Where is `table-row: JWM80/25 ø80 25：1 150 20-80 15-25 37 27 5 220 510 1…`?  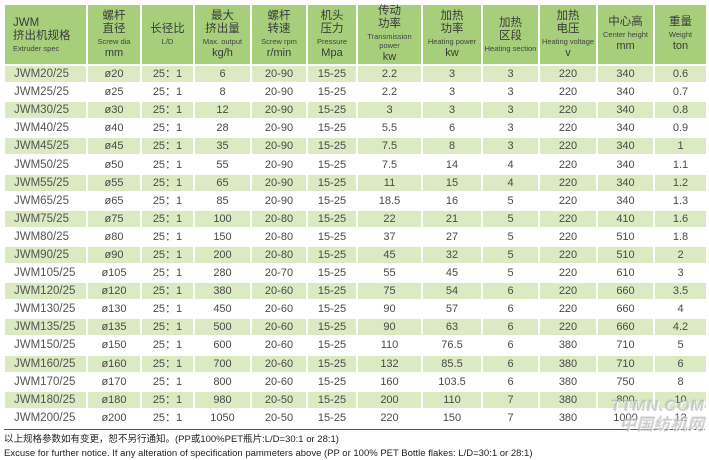 table-row: JWM80/25 ø80 25：1 150 20-80 15-25 37 27 5 220 510 1… is located at coordinates (355, 236).